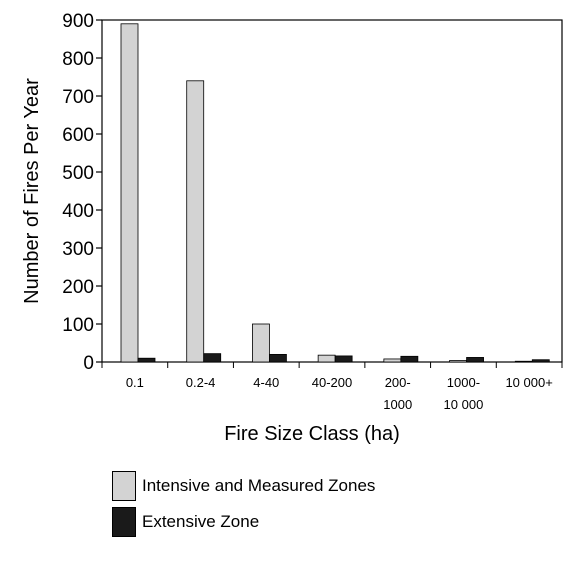  I want to click on x-tick-label: 10 000, so click(464, 404).